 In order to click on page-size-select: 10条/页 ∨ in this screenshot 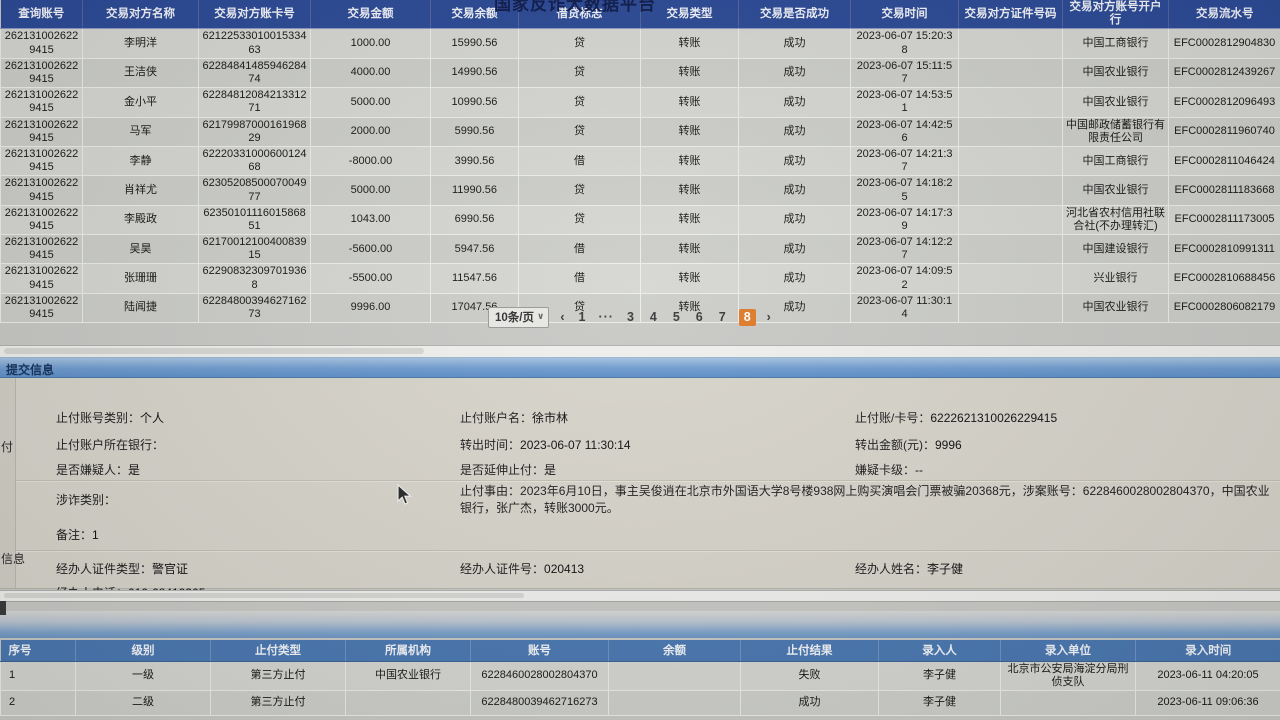, I will do `click(519, 317)`.